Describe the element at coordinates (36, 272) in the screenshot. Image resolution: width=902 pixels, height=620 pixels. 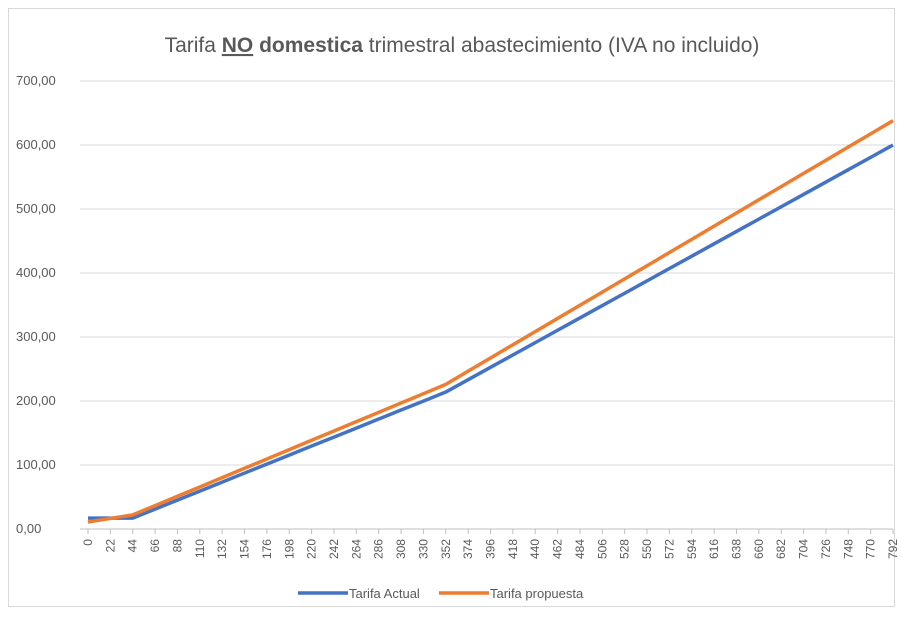
I see `y-tick-label: 400,00` at that location.